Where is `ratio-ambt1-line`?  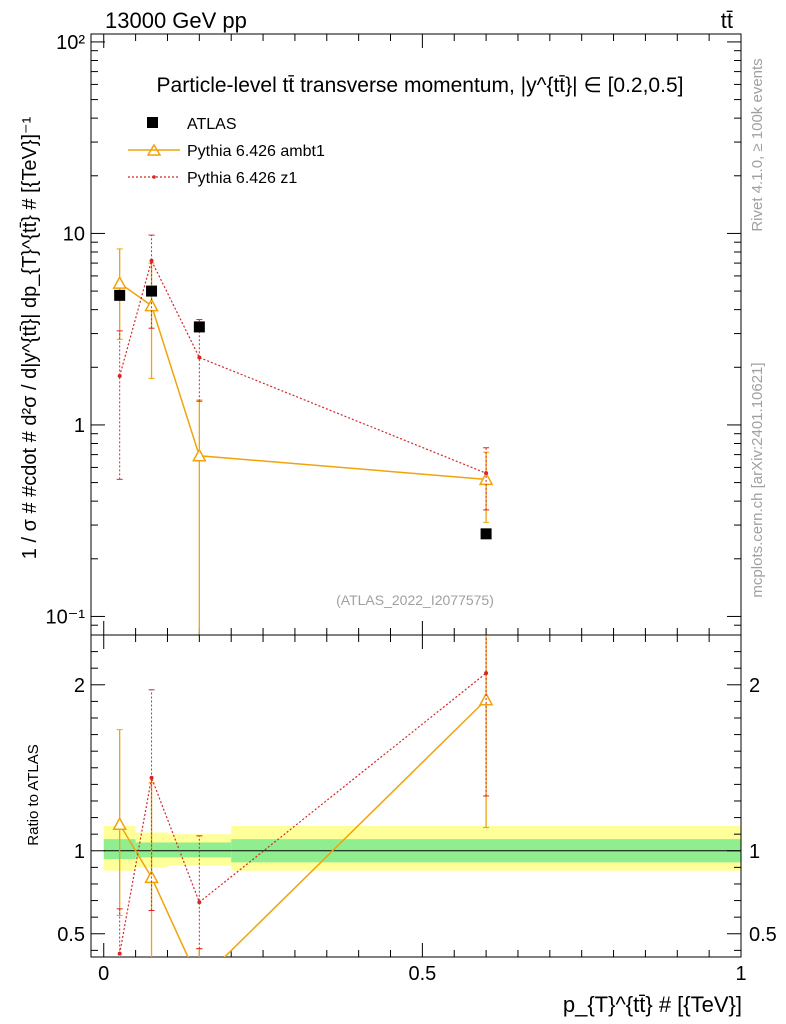
ratio-ambt1-line is located at coordinates (303, 828).